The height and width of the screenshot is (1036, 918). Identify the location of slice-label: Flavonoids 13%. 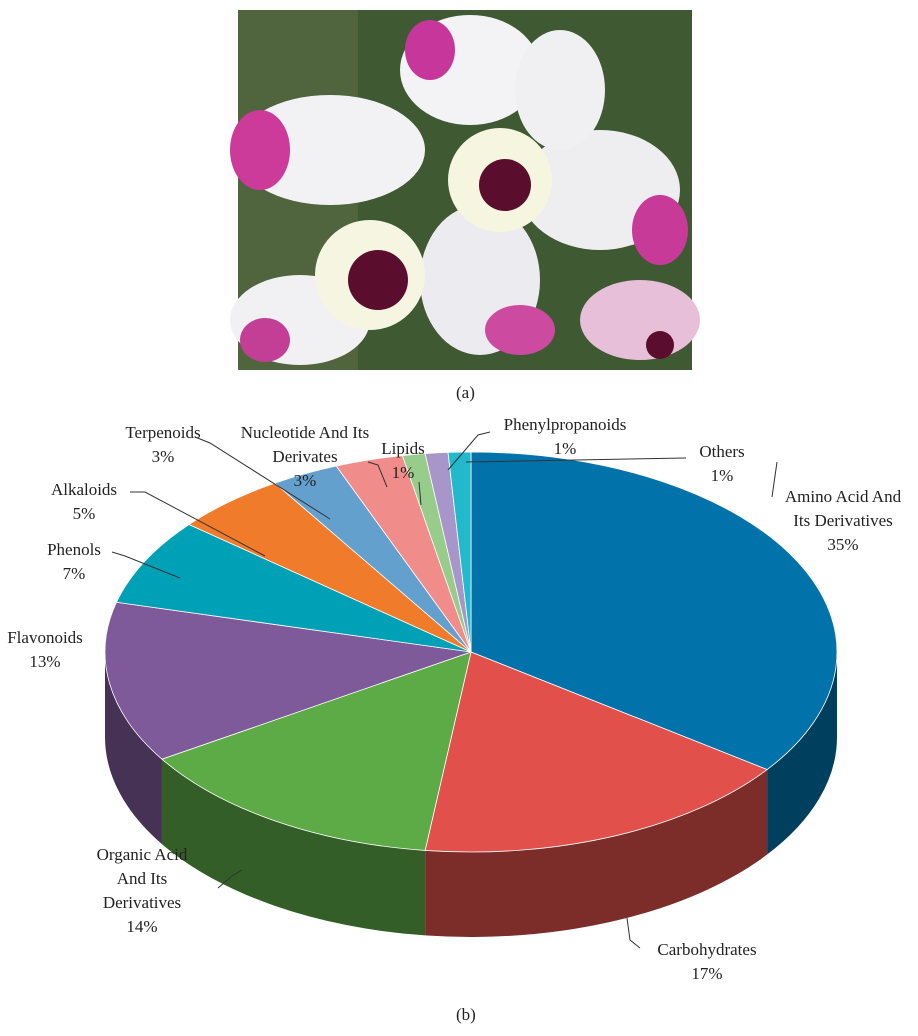
(45, 650).